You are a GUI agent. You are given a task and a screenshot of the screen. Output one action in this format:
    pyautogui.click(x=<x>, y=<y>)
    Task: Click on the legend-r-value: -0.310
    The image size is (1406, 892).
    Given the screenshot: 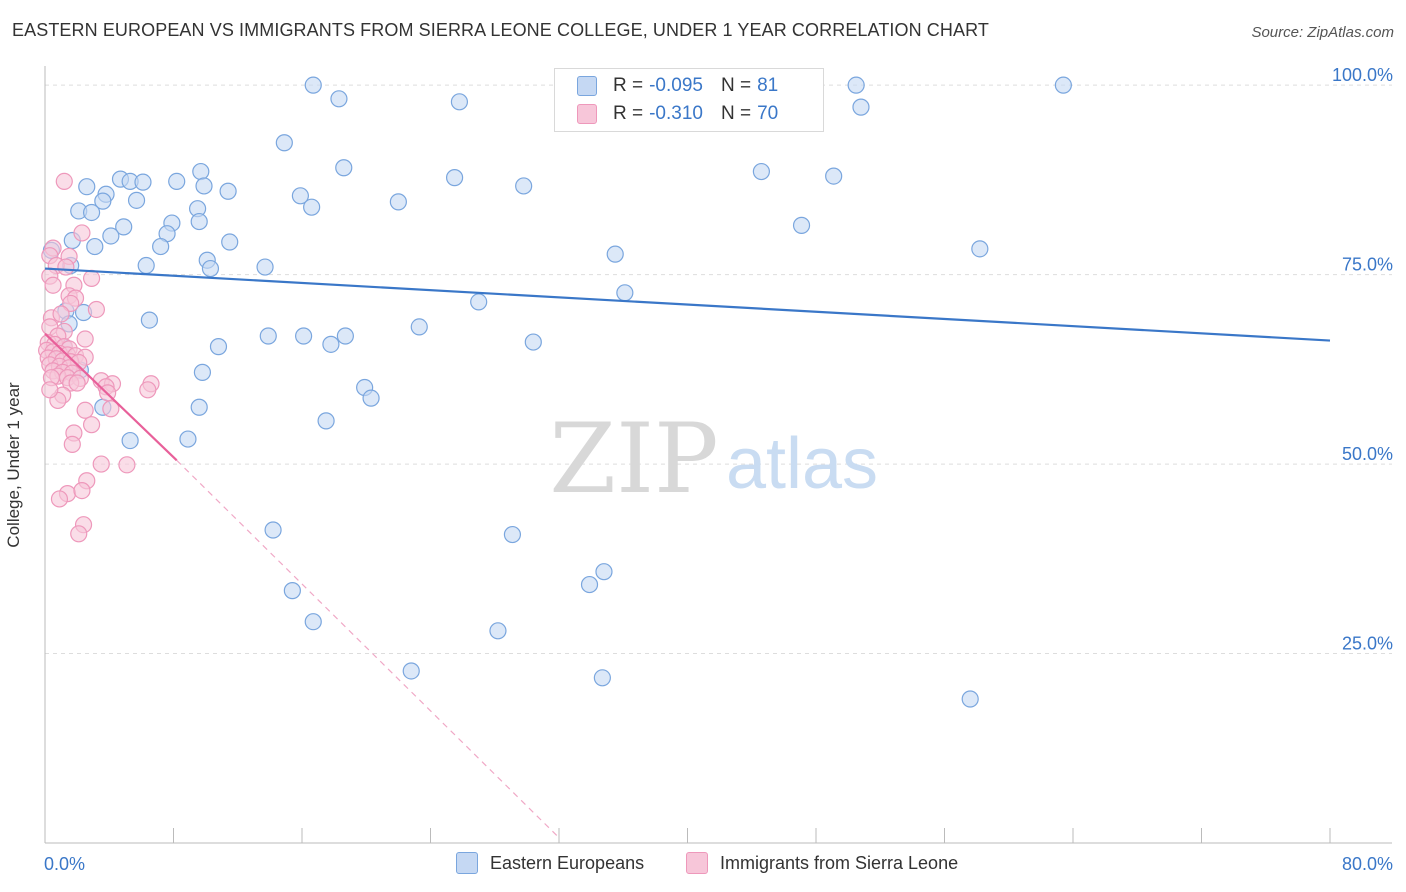 What is the action you would take?
    pyautogui.click(x=676, y=113)
    